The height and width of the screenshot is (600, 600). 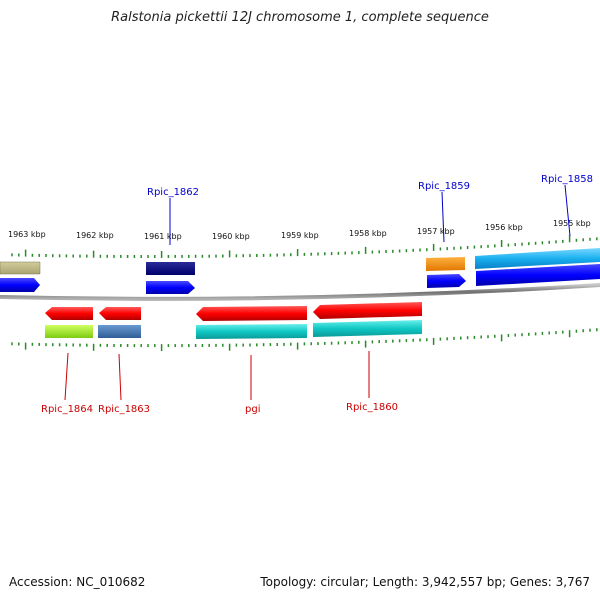 What do you see at coordinates (368, 233) in the screenshot?
I see `kbp-label: 1958 kbp` at bounding box center [368, 233].